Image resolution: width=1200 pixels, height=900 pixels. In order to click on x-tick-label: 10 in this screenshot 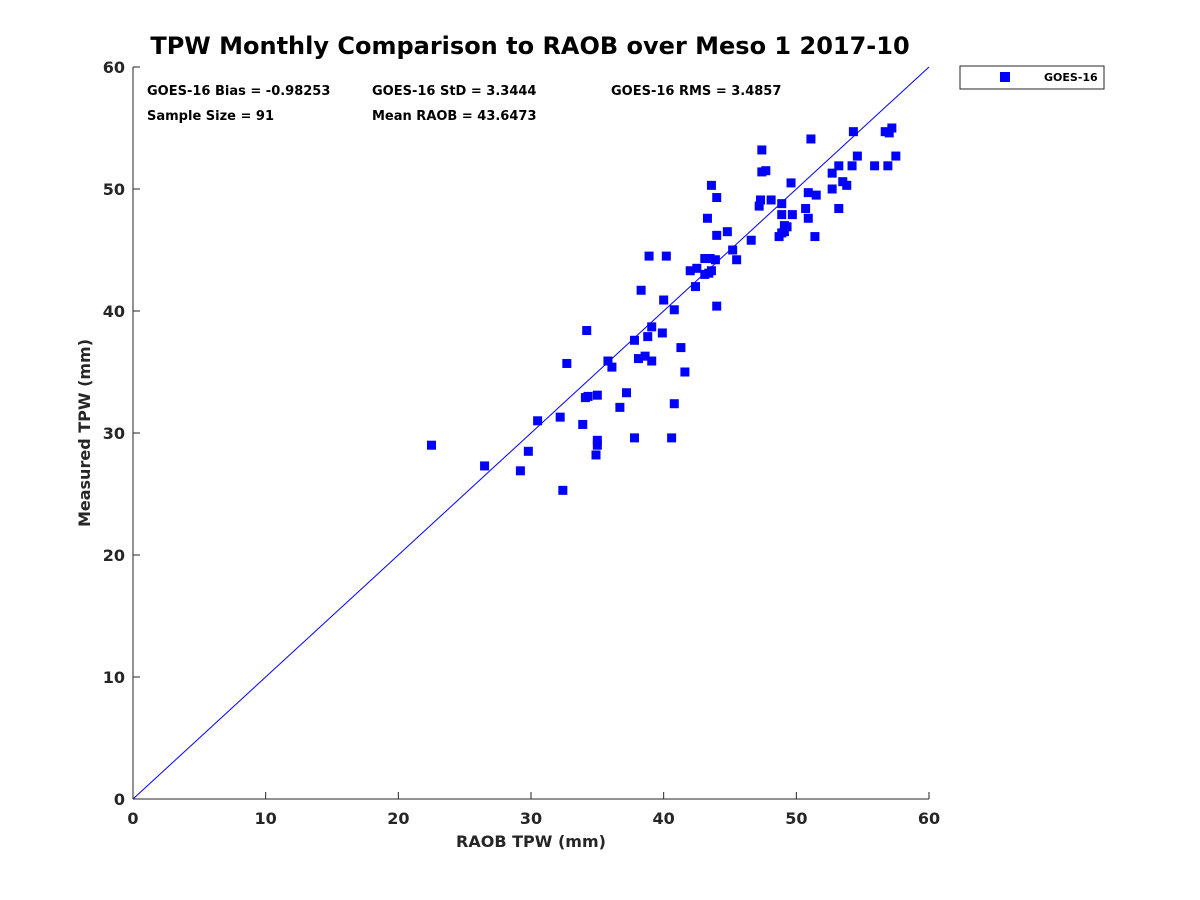, I will do `click(266, 818)`.